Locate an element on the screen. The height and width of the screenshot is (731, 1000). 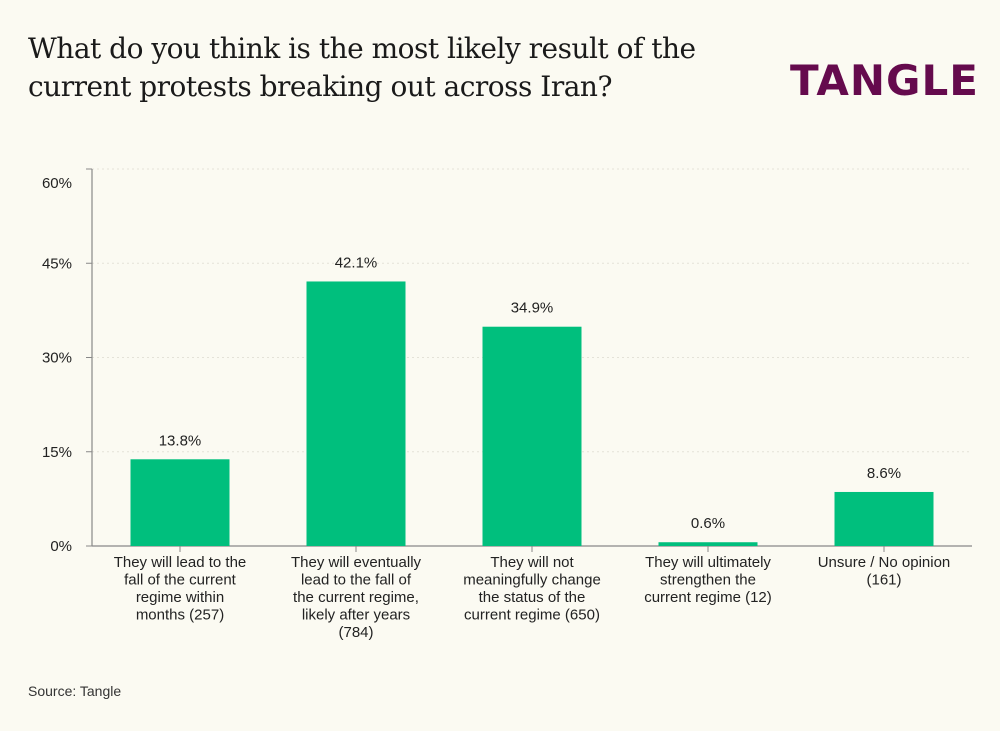
x-tick-label: They will lead to the is located at coordinates (180, 562).